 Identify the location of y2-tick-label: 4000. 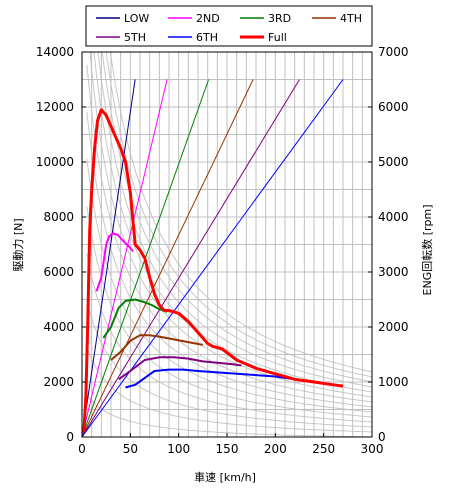
(393, 217).